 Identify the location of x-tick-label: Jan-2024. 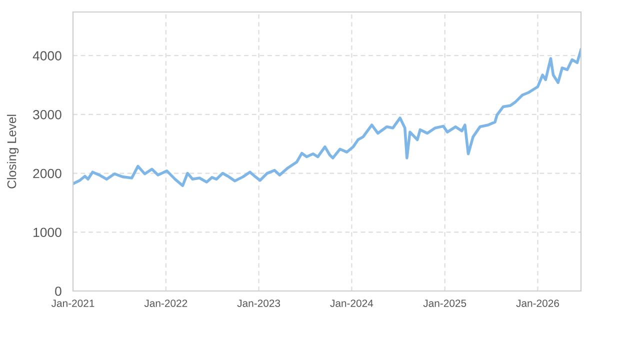
(352, 303).